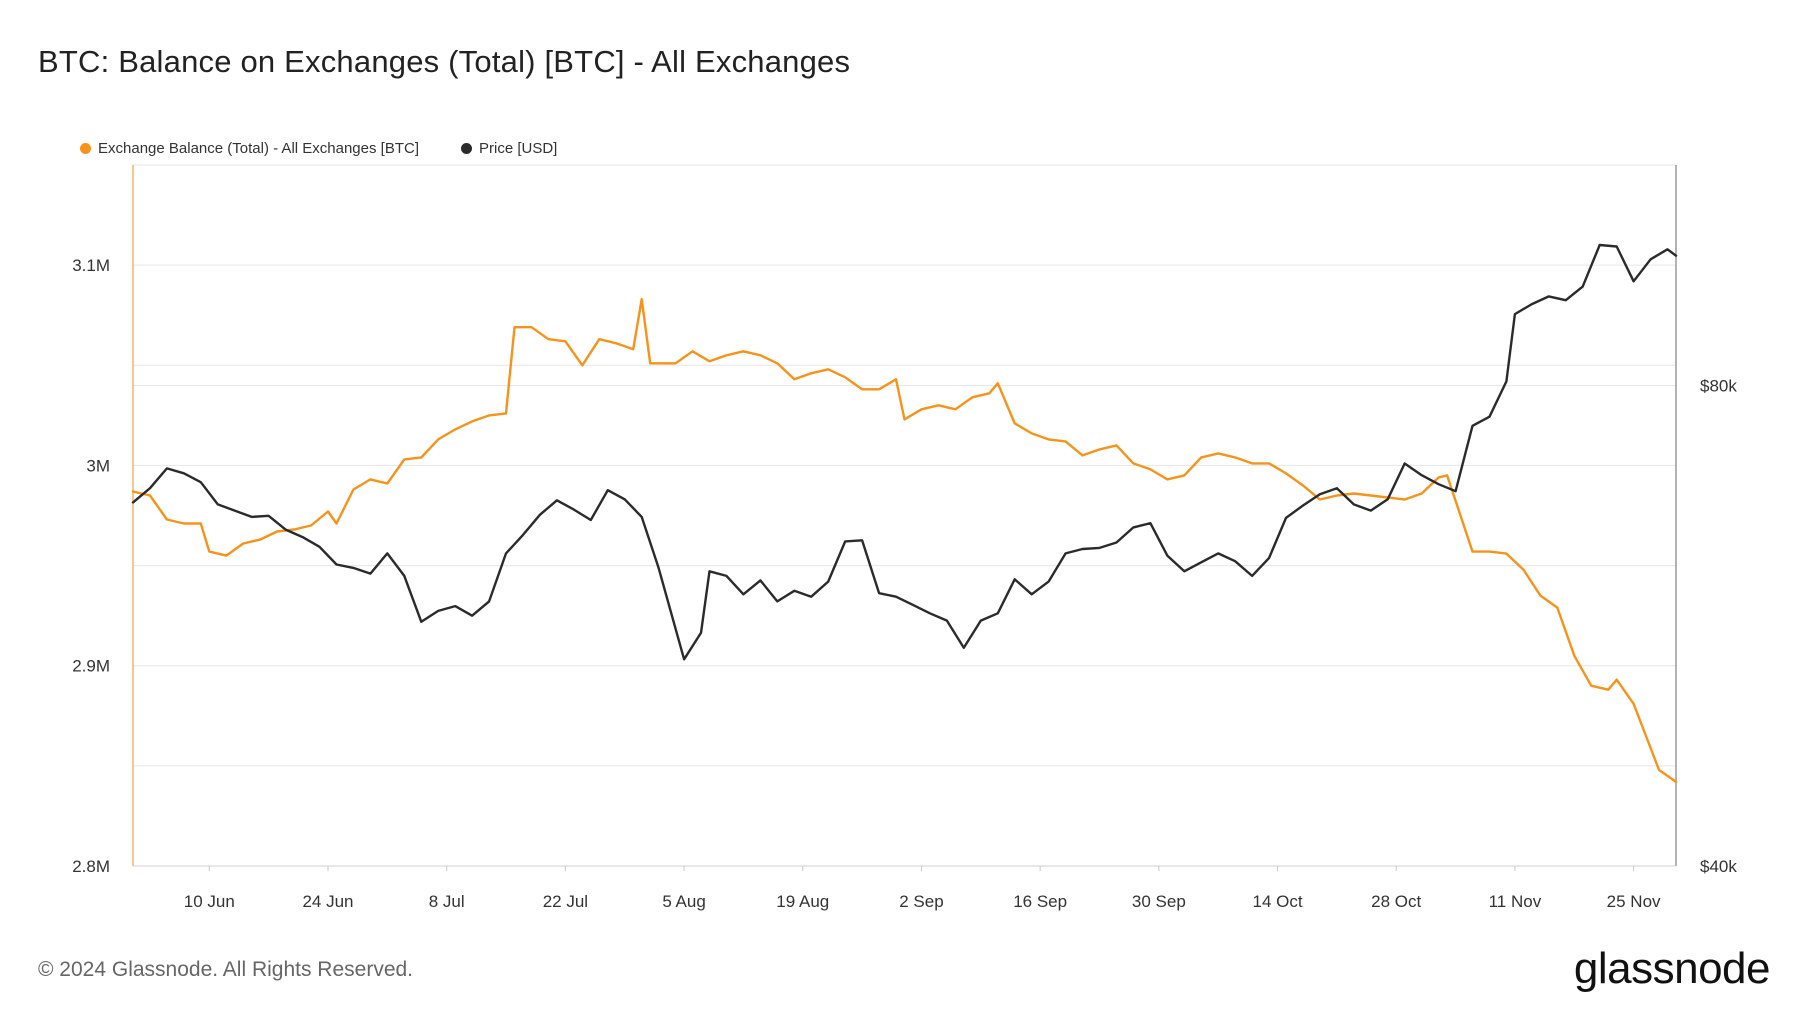  What do you see at coordinates (1040, 901) in the screenshot?
I see `x-tick-label: 16 Sep` at bounding box center [1040, 901].